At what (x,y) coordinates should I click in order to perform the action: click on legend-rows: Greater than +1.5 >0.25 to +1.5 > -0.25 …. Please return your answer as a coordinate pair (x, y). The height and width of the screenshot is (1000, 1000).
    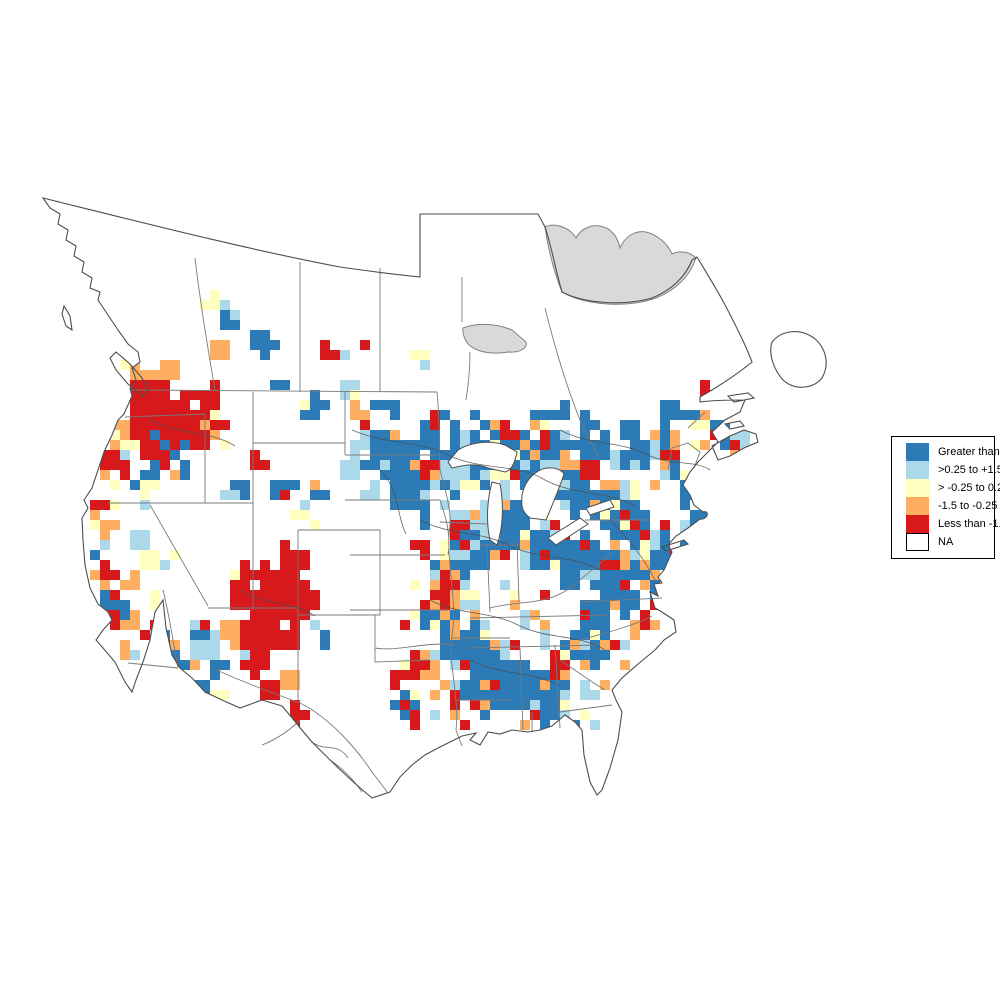
    Looking at the image, I should click on (953, 497).